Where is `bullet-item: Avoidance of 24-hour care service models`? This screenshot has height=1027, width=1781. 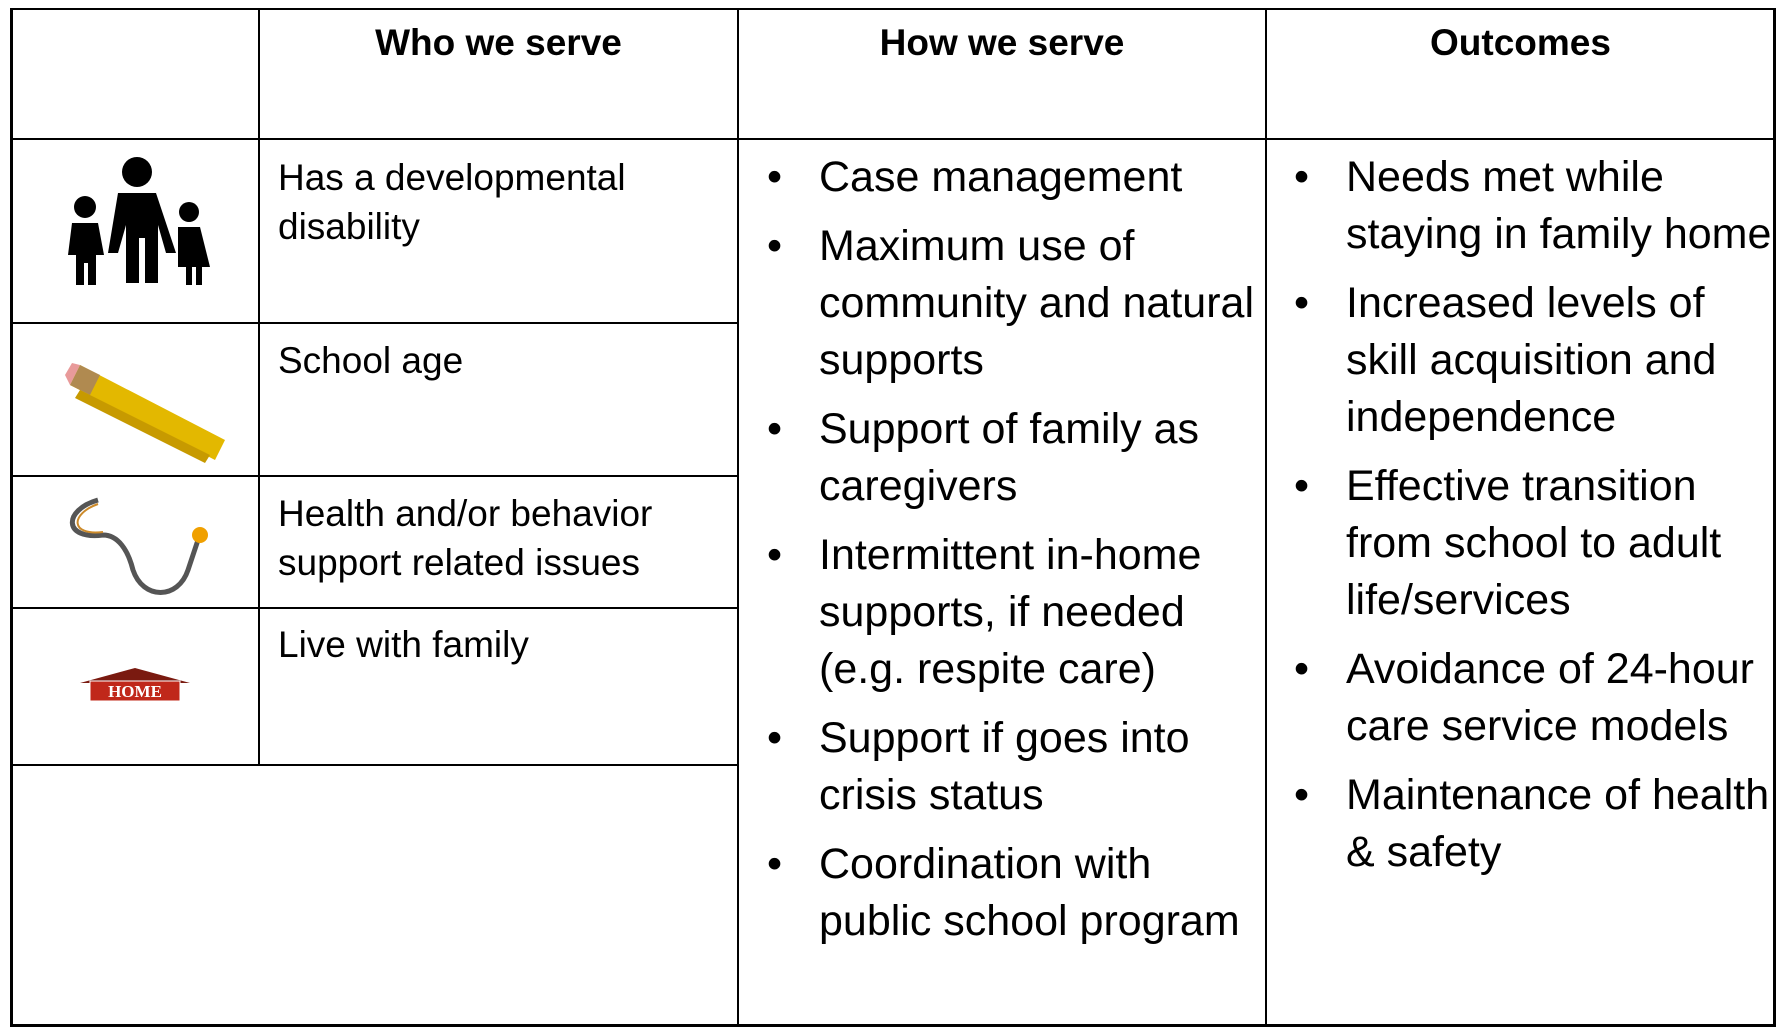 bullet-item: Avoidance of 24-hour care service models is located at coordinates (1520, 698).